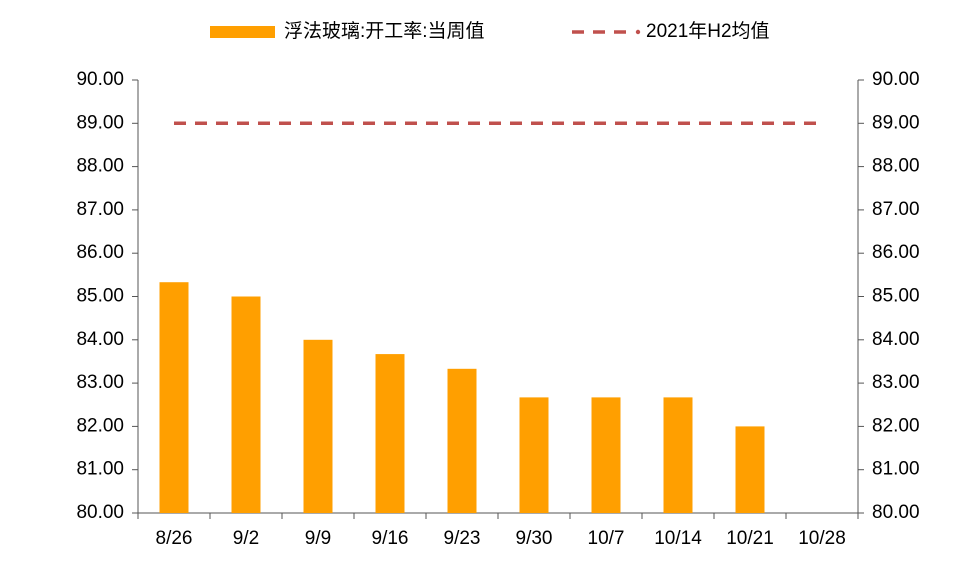 Image resolution: width=962 pixels, height=568 pixels. Describe the element at coordinates (384, 31) in the screenshot. I see `legend-label: 浮法玻璃:开工率:当周值` at that location.